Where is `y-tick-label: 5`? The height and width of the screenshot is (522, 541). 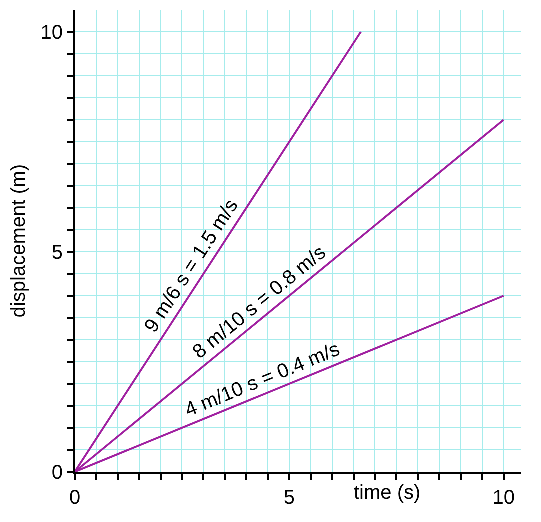
y-tick-label: 5 is located at coordinates (57, 253).